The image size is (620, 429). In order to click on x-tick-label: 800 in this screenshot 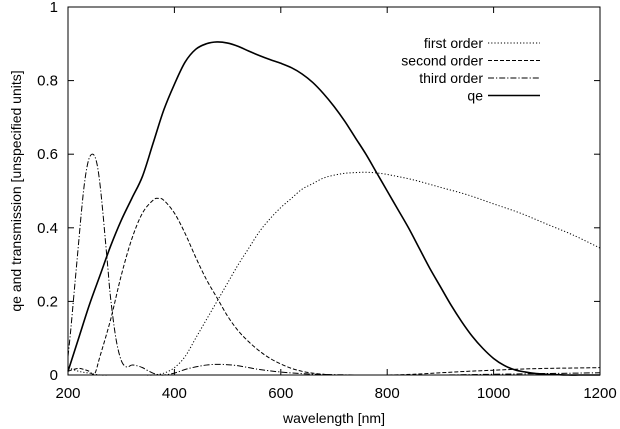, I will do `click(387, 393)`.